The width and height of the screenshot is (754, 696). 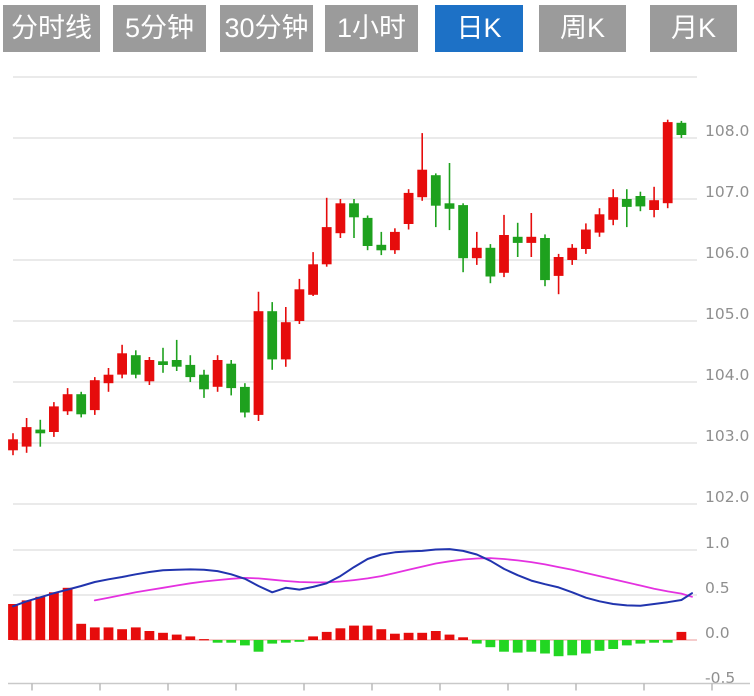 What do you see at coordinates (727, 497) in the screenshot?
I see `svg-text: 102.0` at bounding box center [727, 497].